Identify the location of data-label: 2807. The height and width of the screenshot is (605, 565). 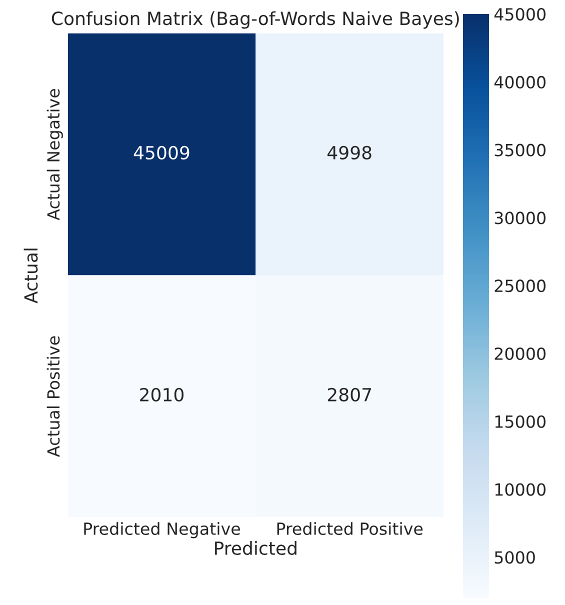
(350, 395).